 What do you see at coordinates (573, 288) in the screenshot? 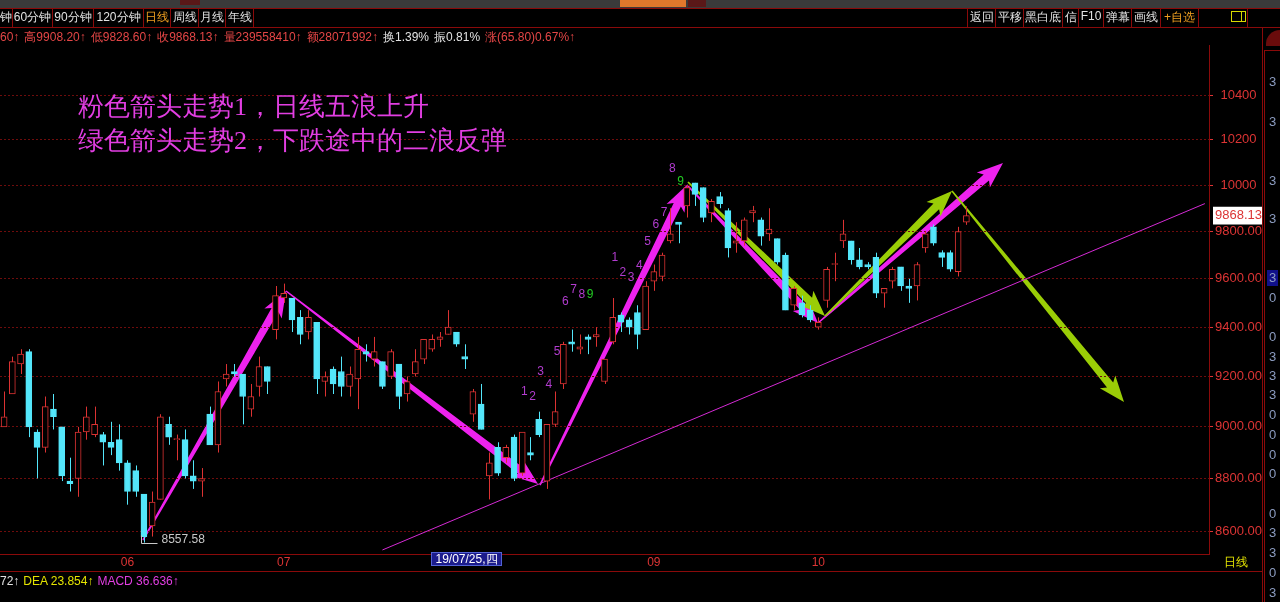
I see `text: 7` at bounding box center [573, 288].